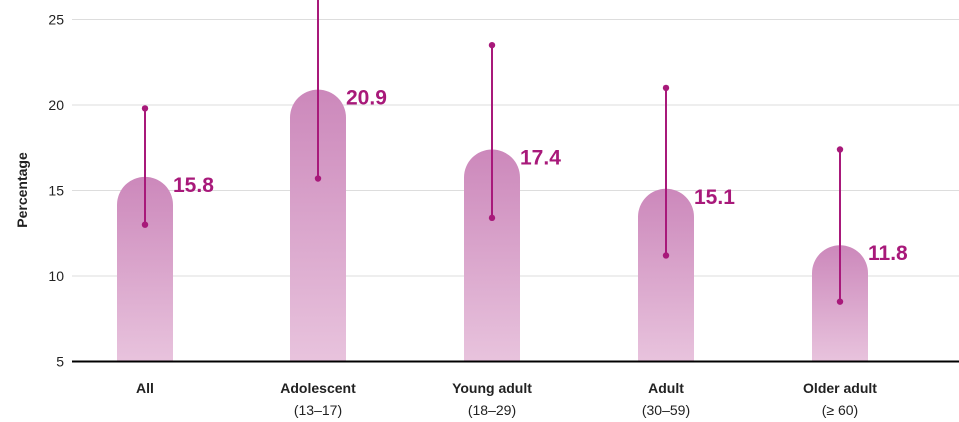 Image resolution: width=959 pixels, height=422 pixels. What do you see at coordinates (840, 388) in the screenshot?
I see `category-label: Older adult` at bounding box center [840, 388].